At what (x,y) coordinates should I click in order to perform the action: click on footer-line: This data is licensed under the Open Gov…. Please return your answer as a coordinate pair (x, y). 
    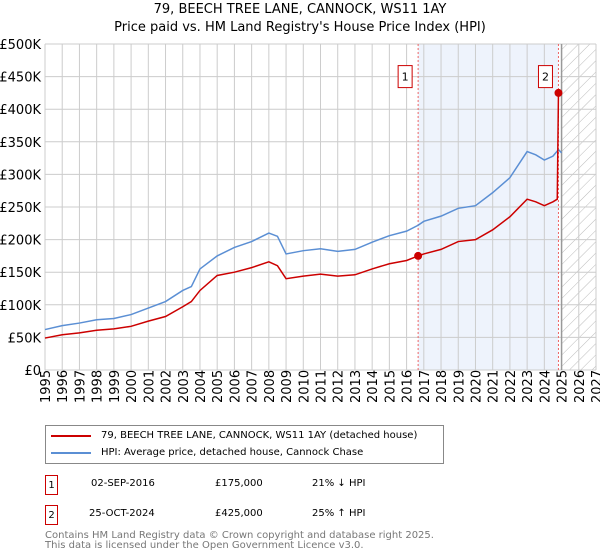
    Looking at the image, I should click on (204, 545).